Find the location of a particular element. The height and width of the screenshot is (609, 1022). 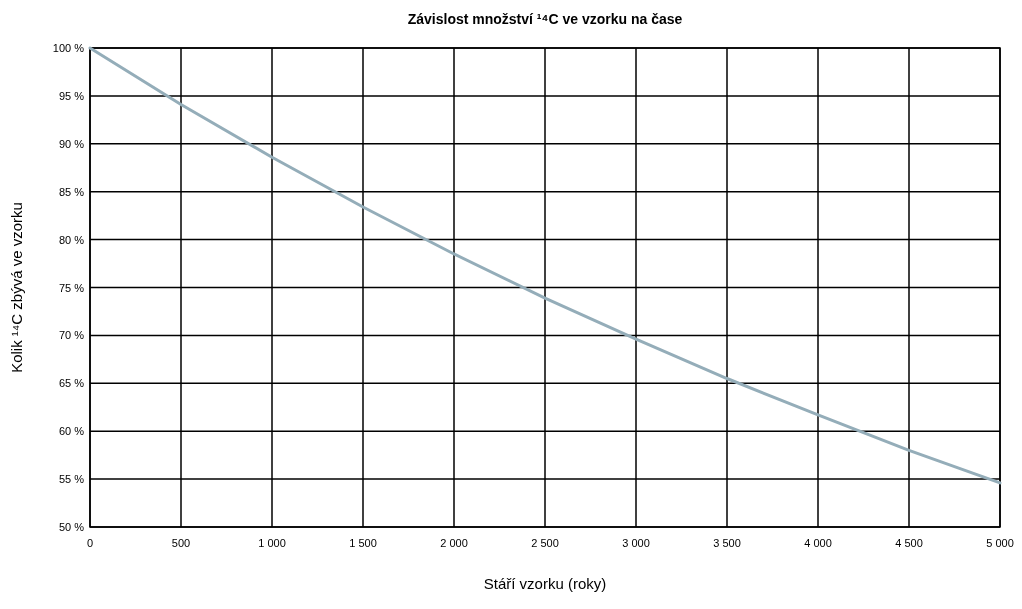

y-tick-label: 70 % is located at coordinates (71, 335).